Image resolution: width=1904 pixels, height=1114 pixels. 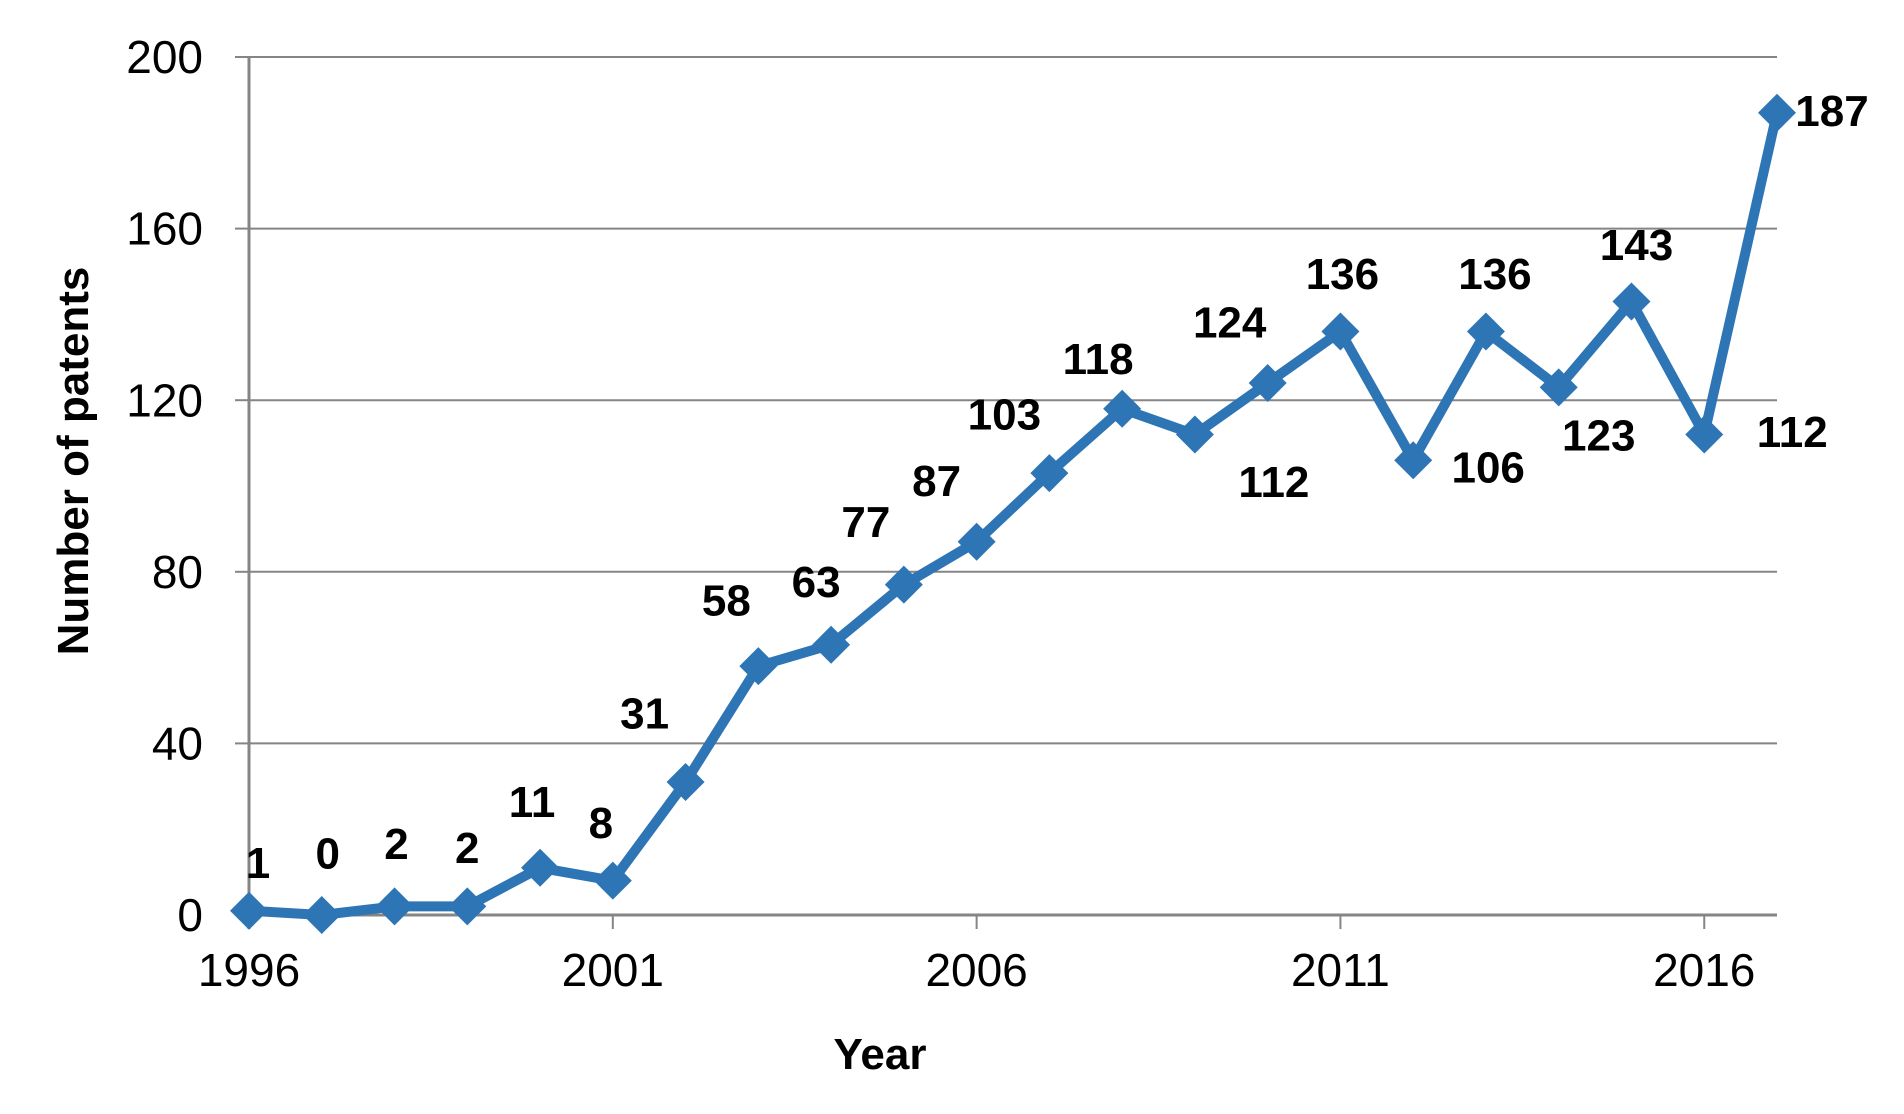 I want to click on data-point-label: 1, so click(x=258, y=863).